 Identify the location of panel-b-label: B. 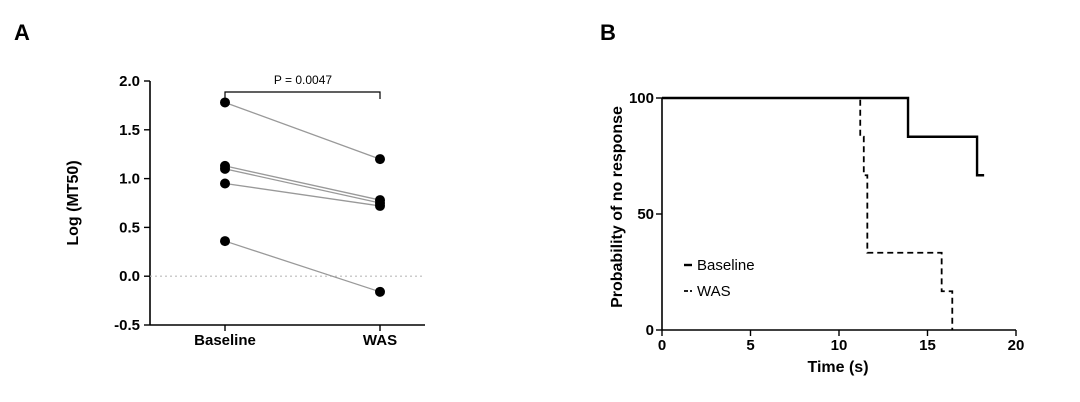
(608, 32).